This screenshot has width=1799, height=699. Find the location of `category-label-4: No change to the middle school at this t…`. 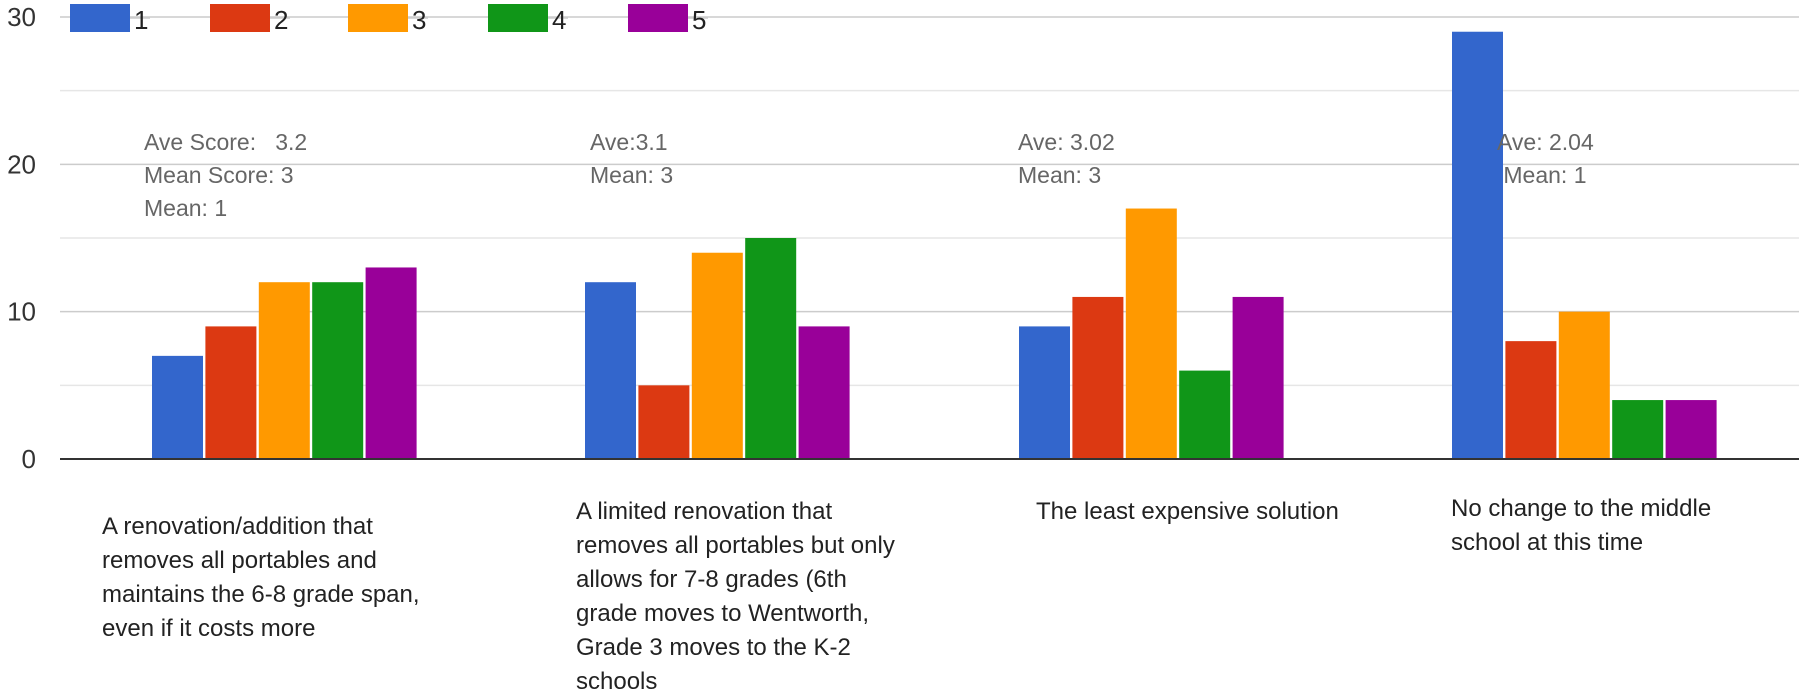

category-label-4: No change to the middle school at this t… is located at coordinates (1581, 525).